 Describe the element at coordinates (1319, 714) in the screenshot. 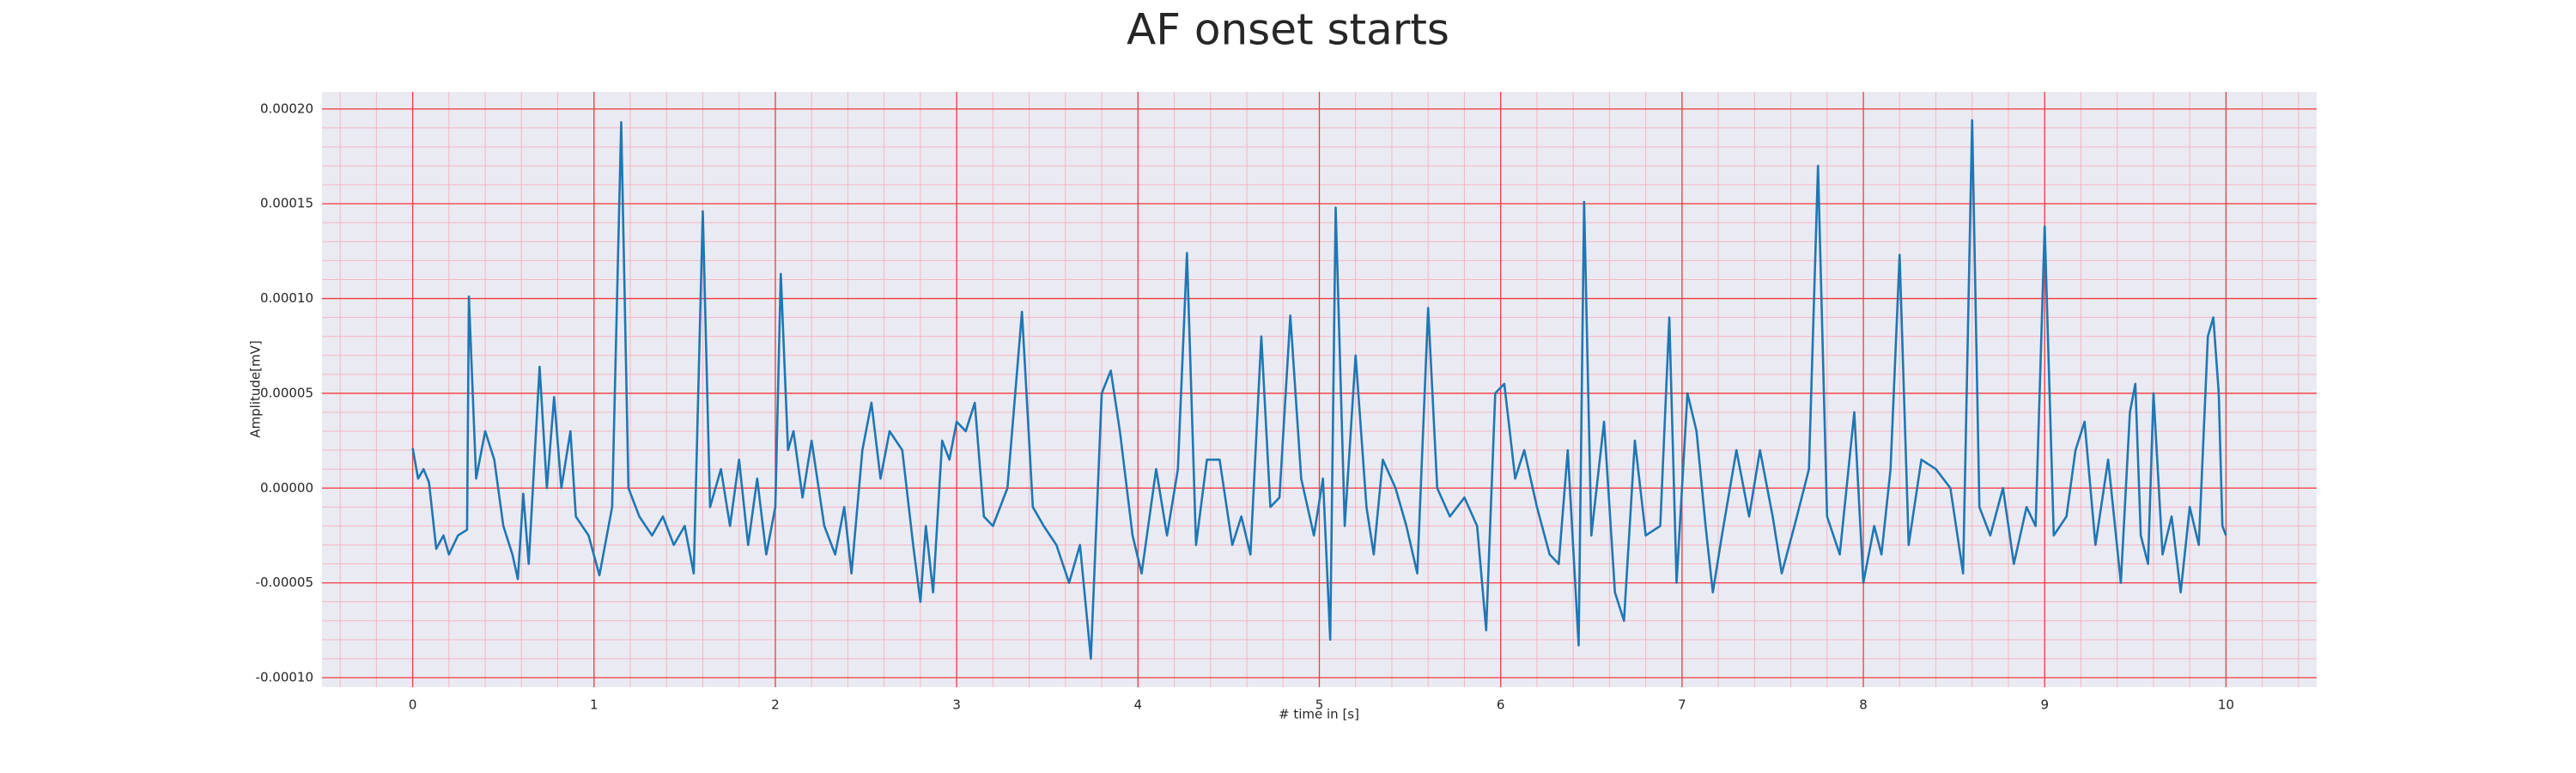

I see `x-axis-label: # time in [s]` at that location.